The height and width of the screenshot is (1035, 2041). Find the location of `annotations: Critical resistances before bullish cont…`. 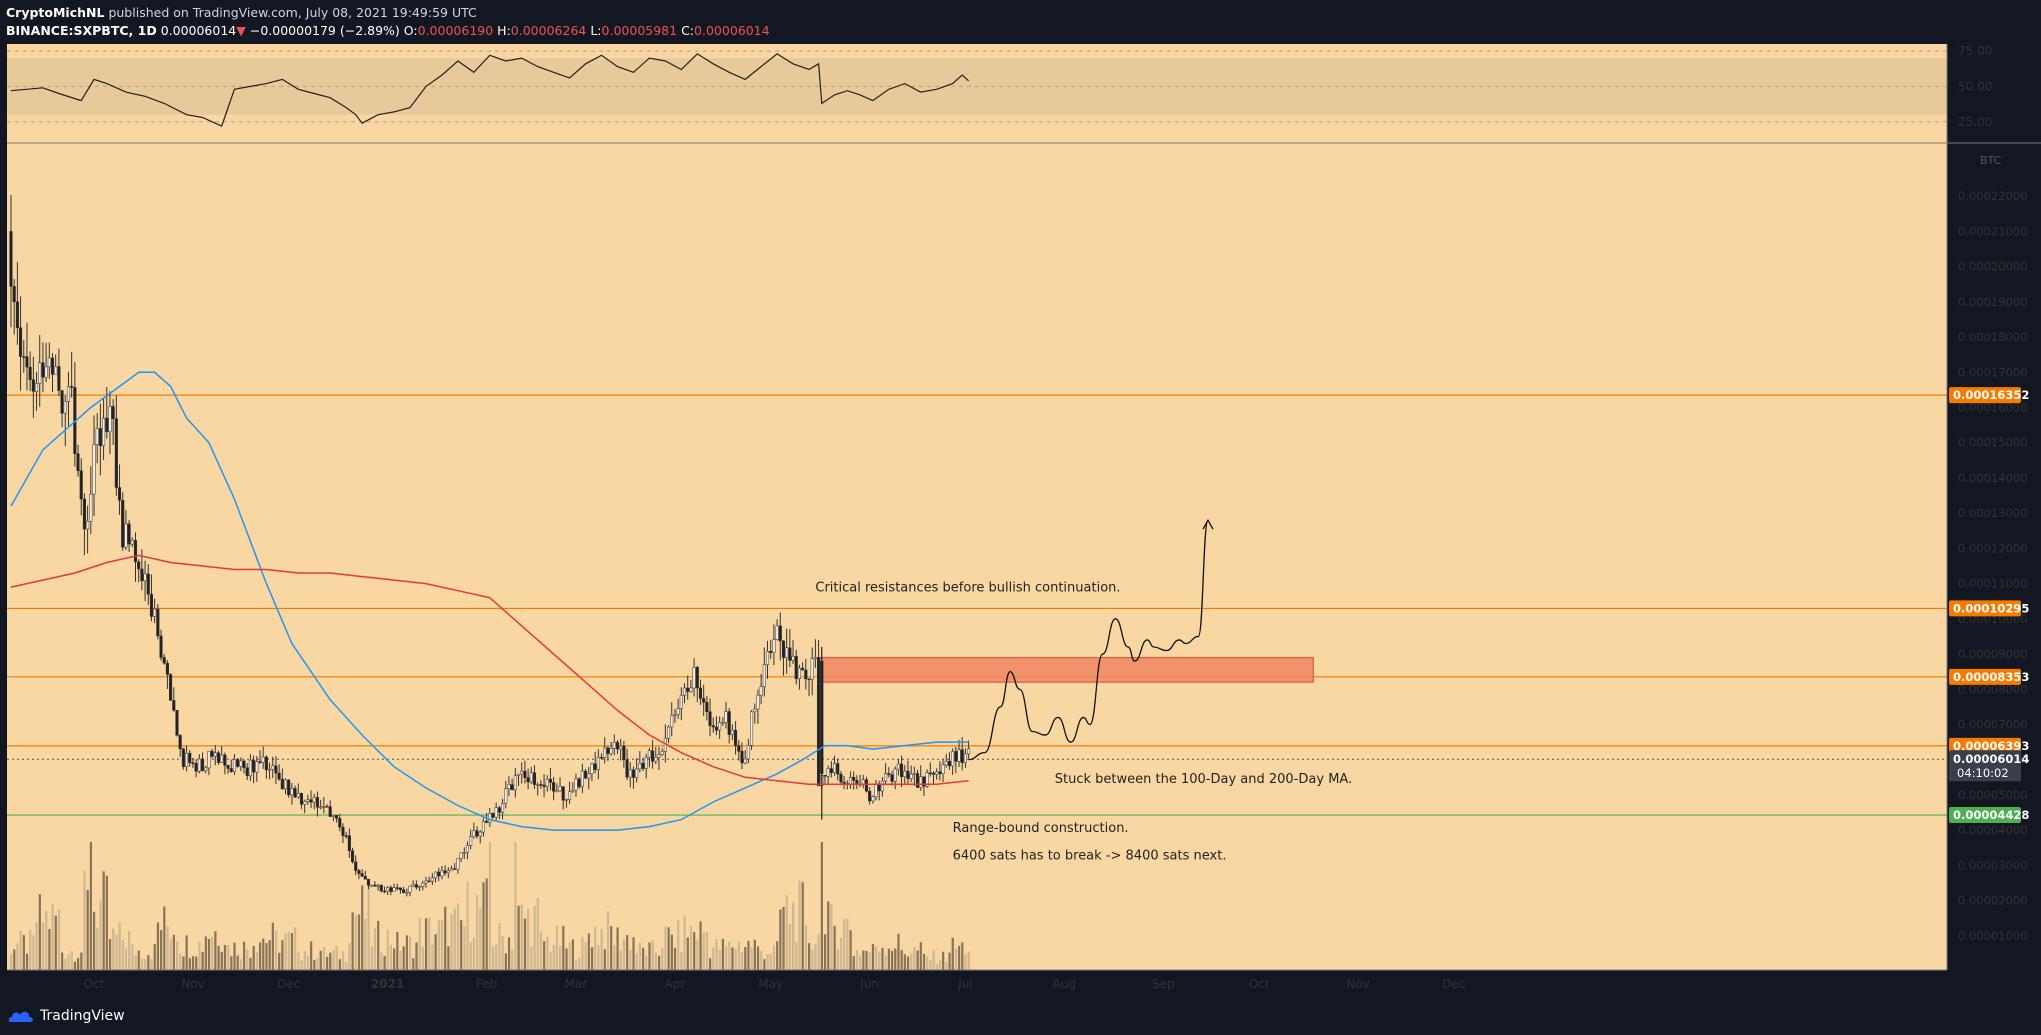

annotations: Critical resistances before bullish cont… is located at coordinates (1083, 721).